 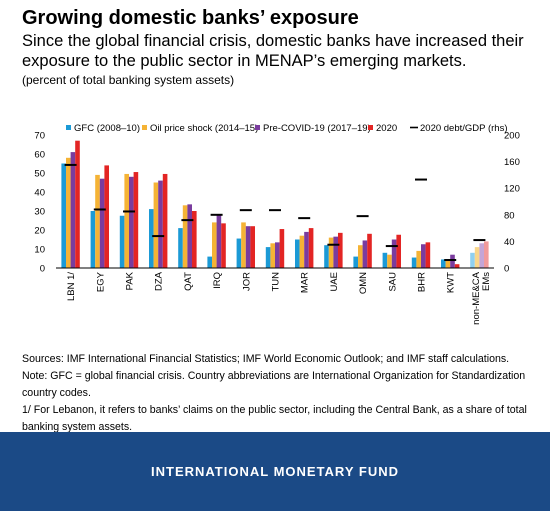 What do you see at coordinates (305, 282) in the screenshot?
I see `x-axis-tick-label: MAR` at bounding box center [305, 282].